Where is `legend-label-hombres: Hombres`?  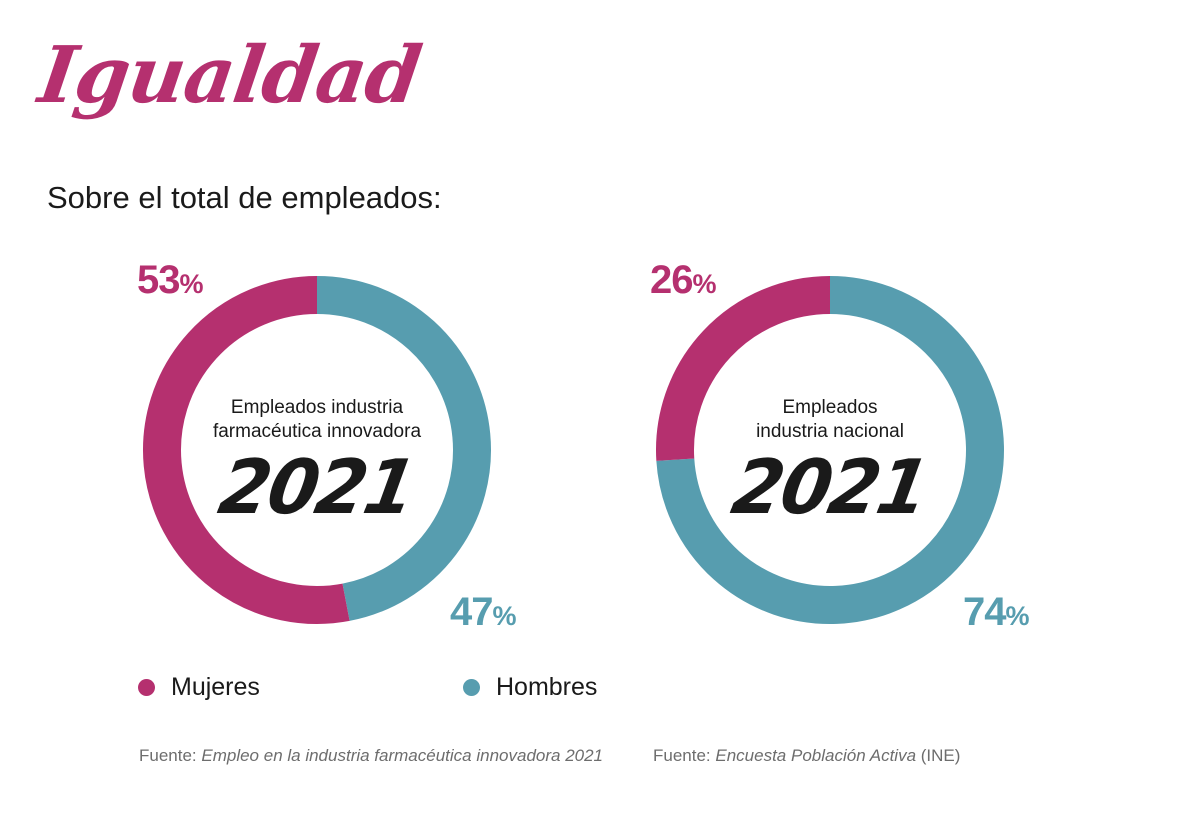
legend-label-hombres: Hombres is located at coordinates (547, 687).